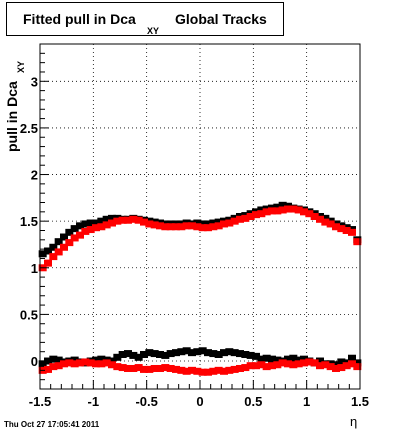 The width and height of the screenshot is (400, 433). What do you see at coordinates (52, 424) in the screenshot?
I see `timestamp: Thu Oct 27 17:05:41 2011` at bounding box center [52, 424].